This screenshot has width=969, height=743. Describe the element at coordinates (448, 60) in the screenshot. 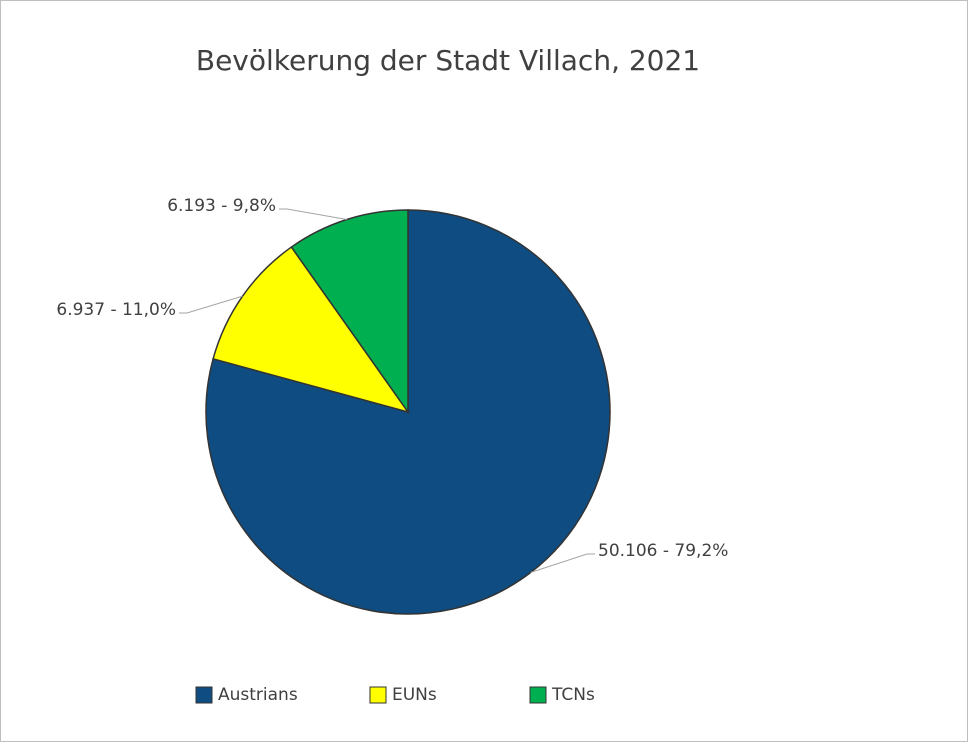

I see `chart-title: Bevölkerung der Stadt Villach, 2021` at that location.